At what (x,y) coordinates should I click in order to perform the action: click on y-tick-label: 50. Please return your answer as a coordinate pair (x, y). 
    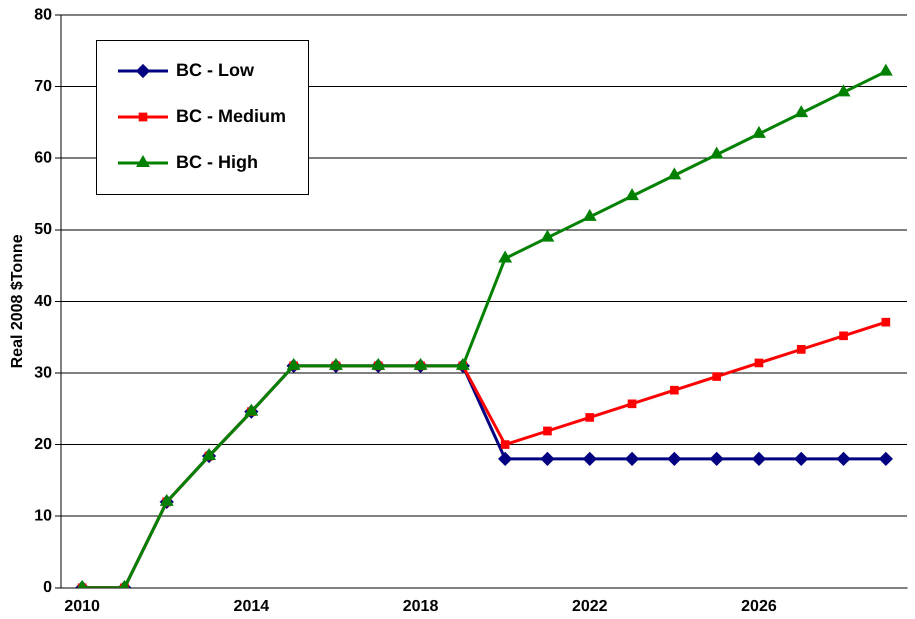
    Looking at the image, I should click on (43, 229).